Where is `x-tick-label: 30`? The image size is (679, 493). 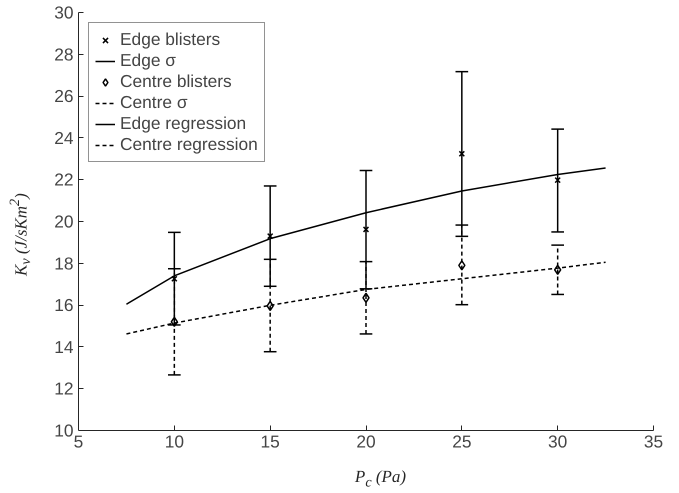 x-tick-label: 30 is located at coordinates (558, 442).